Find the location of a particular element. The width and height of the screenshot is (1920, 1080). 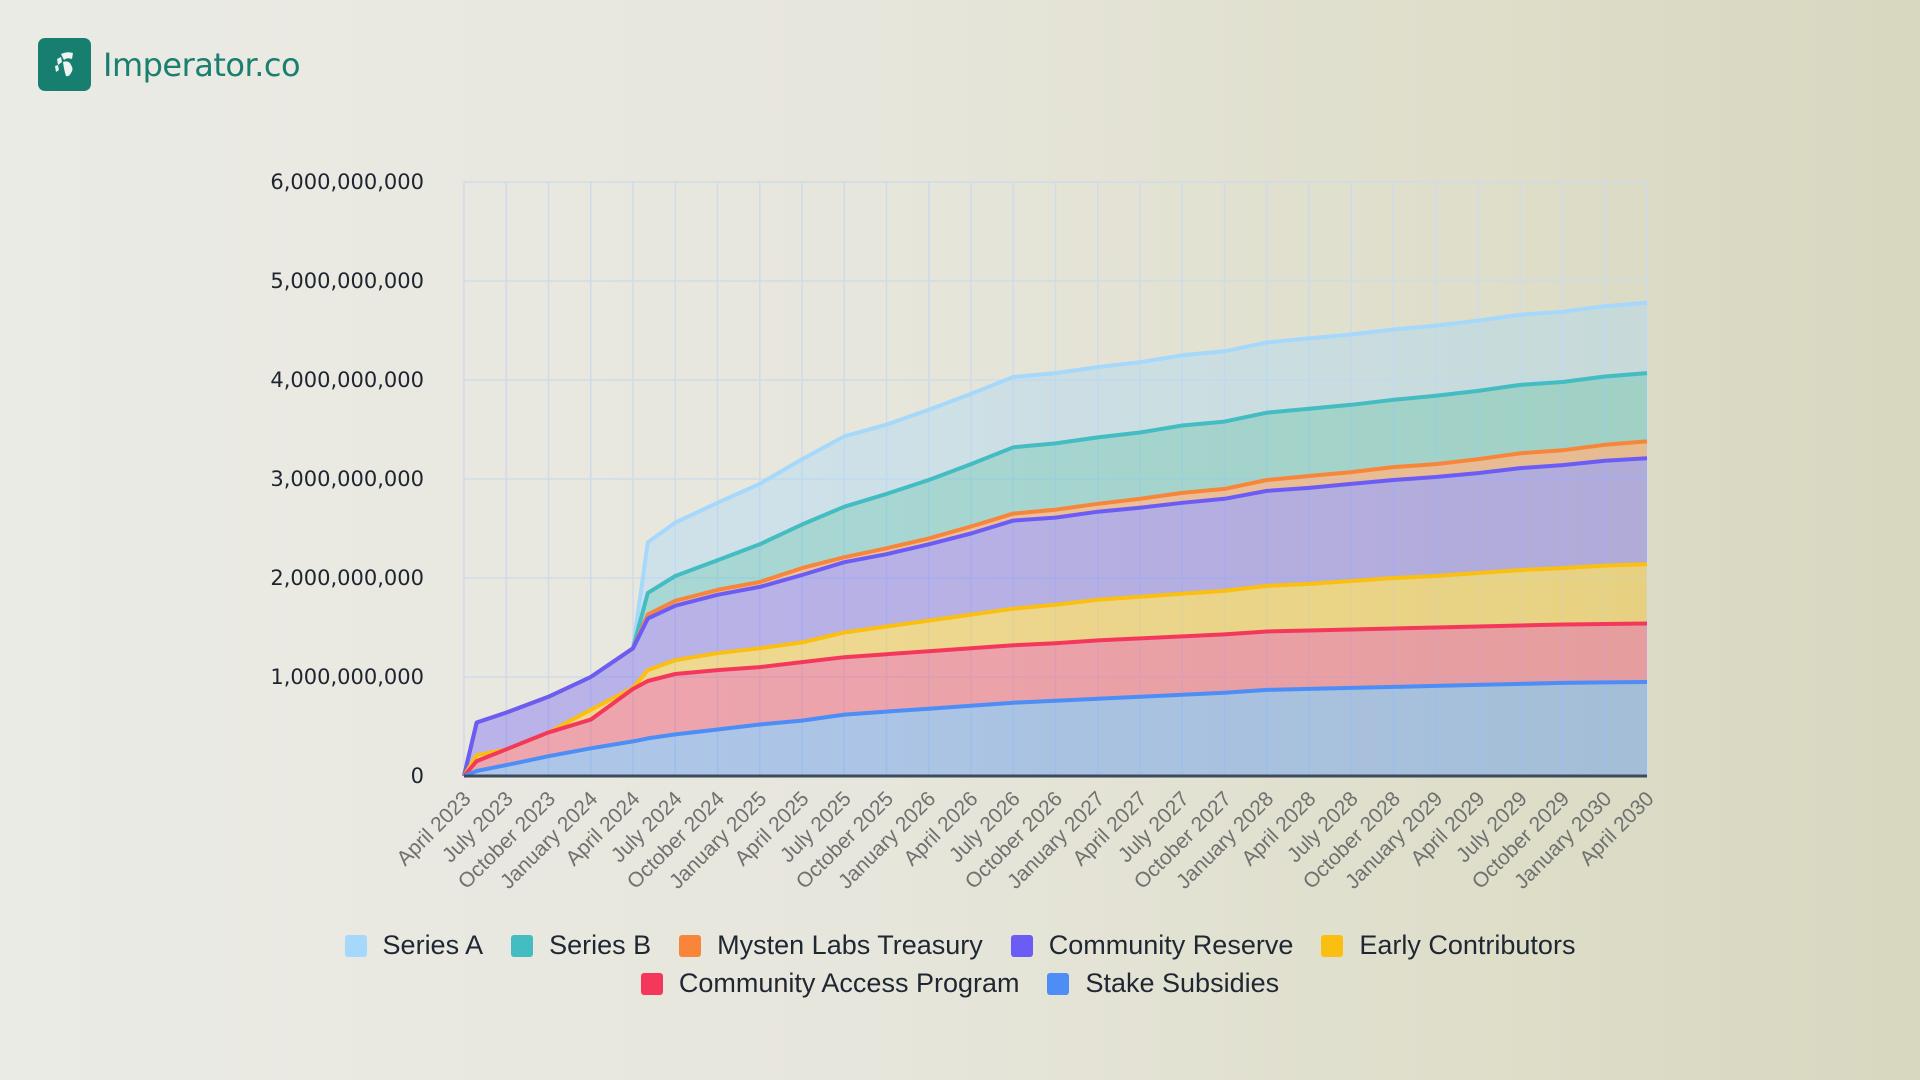

legend-item: Mysten Labs Treasury is located at coordinates (831, 945).